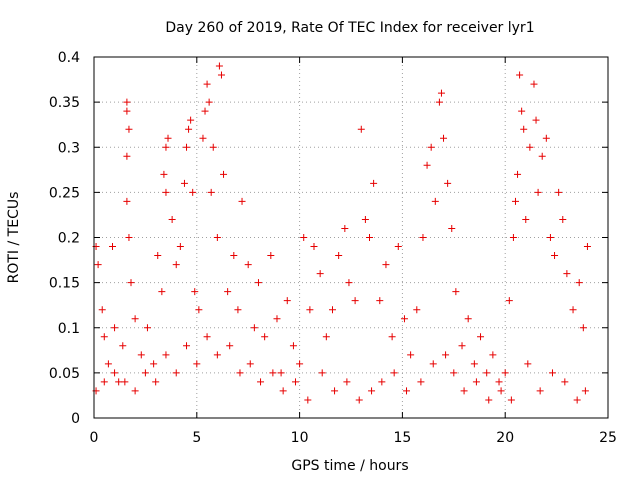  Describe the element at coordinates (196, 438) in the screenshot. I see `x-tick-label: 5` at that location.